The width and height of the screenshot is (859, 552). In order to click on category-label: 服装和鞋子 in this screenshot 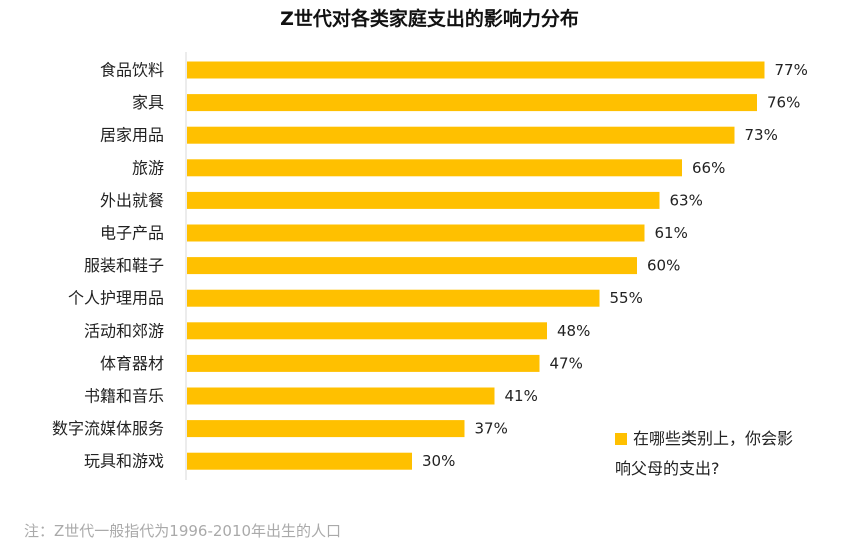, I will do `click(124, 265)`.